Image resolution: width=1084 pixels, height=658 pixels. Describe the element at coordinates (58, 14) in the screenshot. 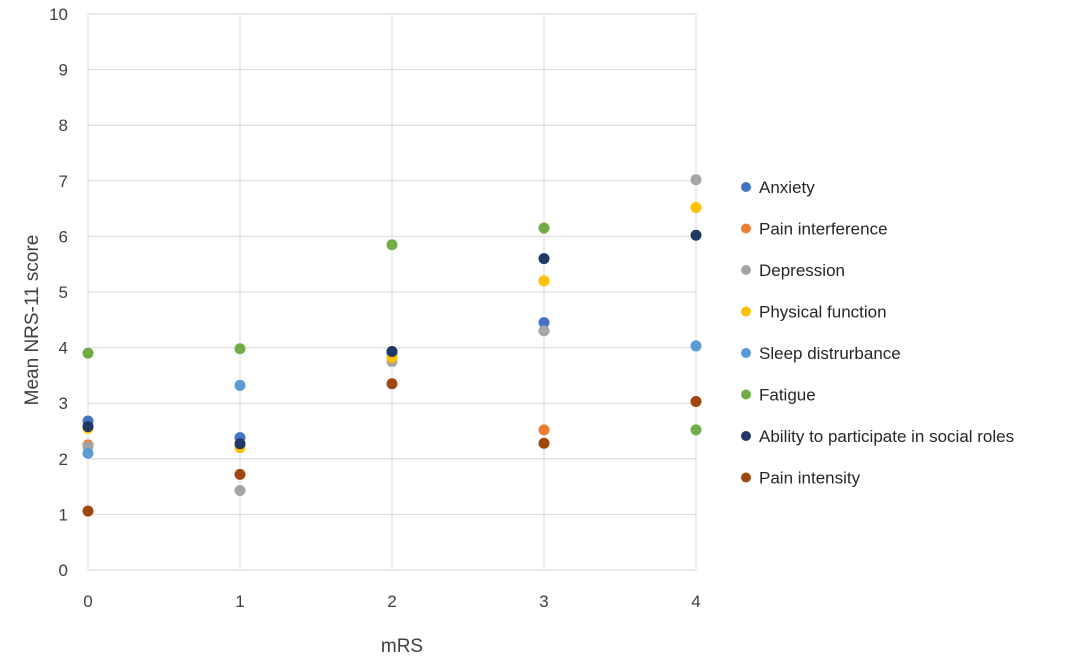

I see `y-tick-label: 10` at that location.